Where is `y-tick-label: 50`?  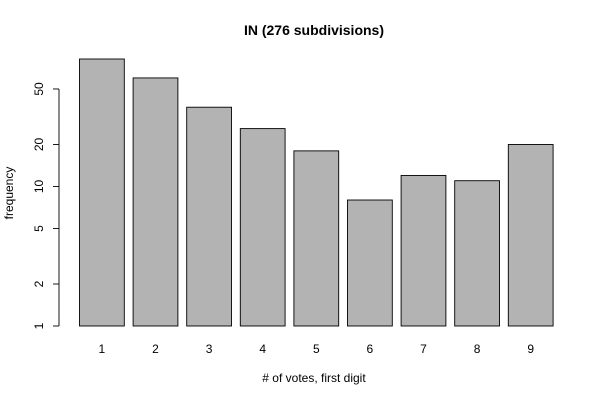 y-tick-label: 50 is located at coordinates (39, 89).